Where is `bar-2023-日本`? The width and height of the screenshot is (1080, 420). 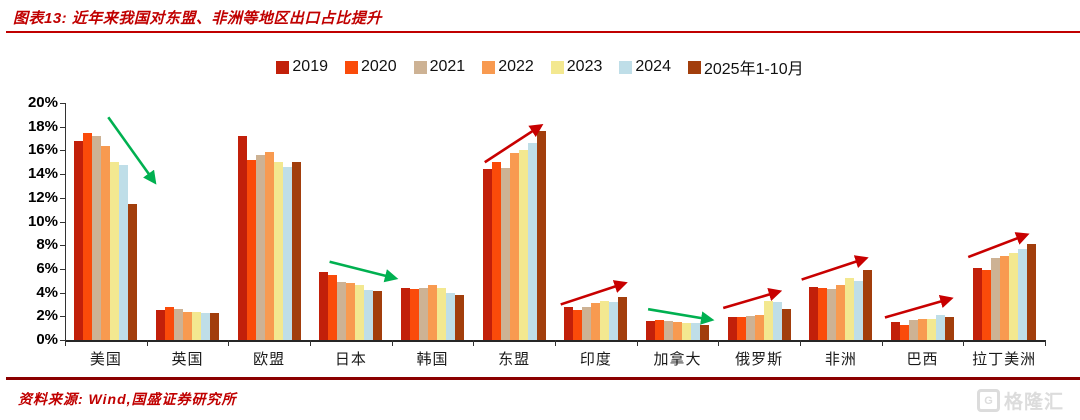 bar-2023-日本 is located at coordinates (360, 312).